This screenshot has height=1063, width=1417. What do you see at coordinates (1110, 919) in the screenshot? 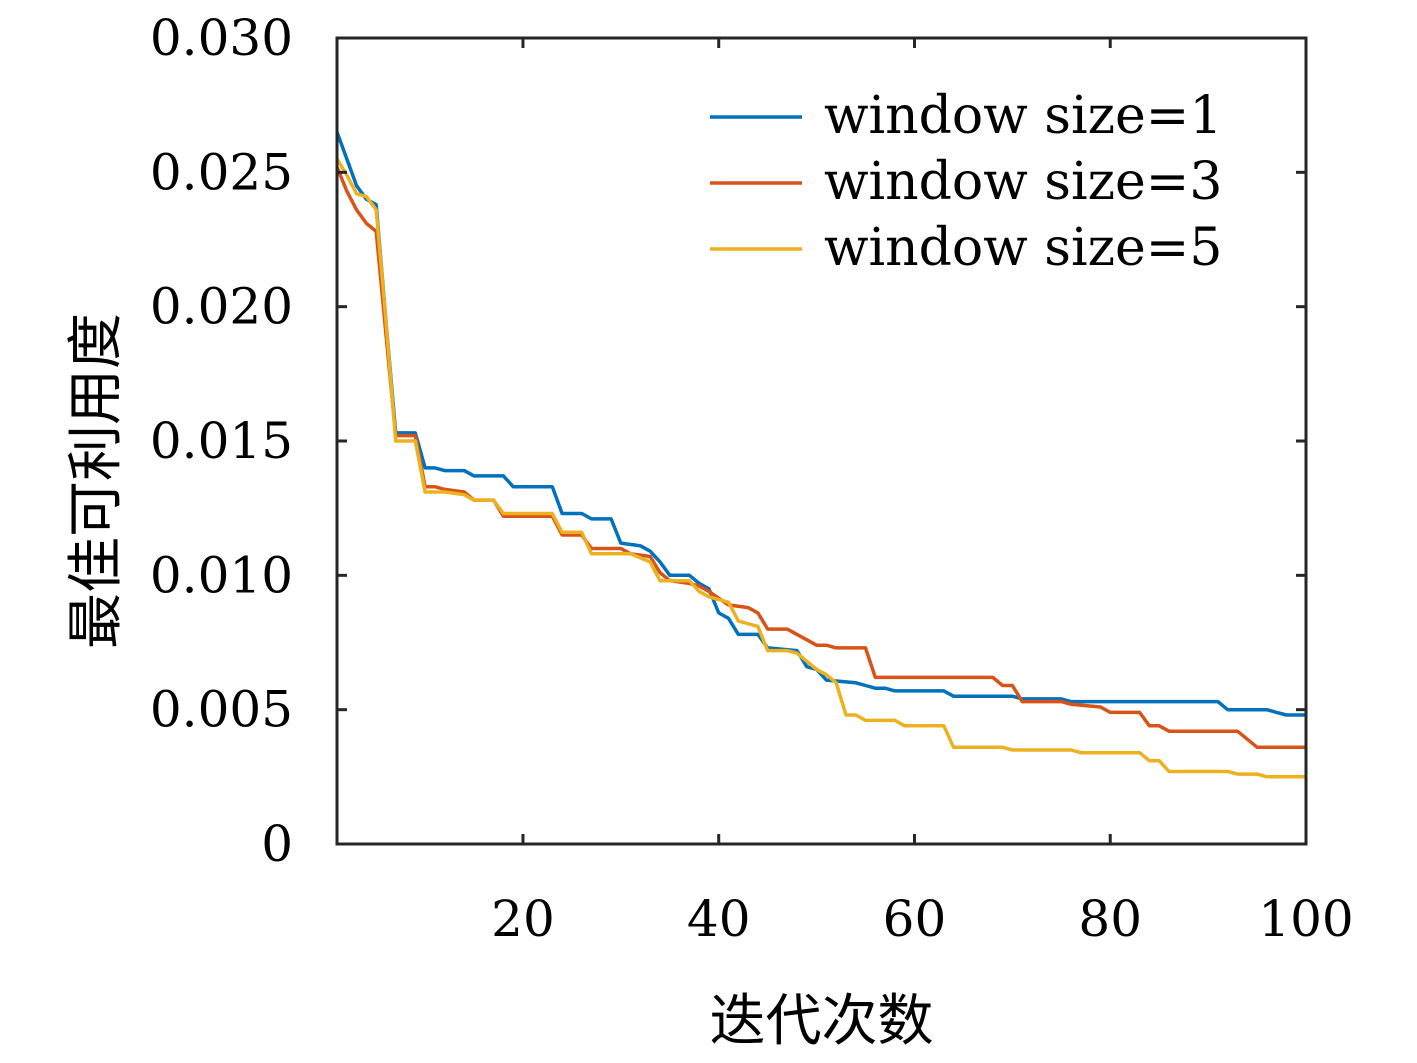
I see `x-tick-label: 80` at bounding box center [1110, 919].